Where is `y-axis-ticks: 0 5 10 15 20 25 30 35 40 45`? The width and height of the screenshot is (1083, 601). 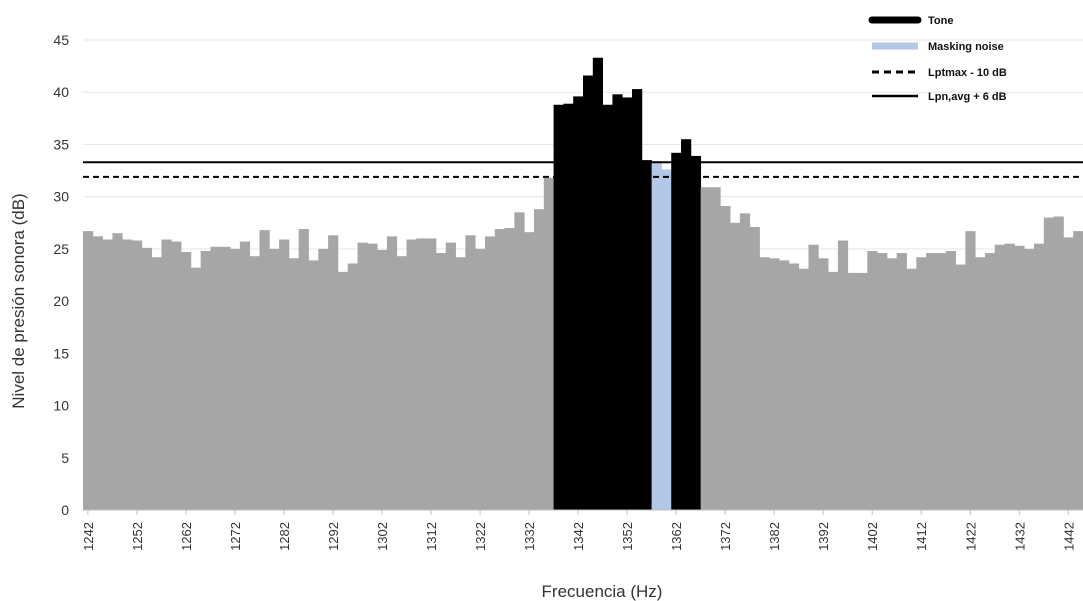
y-axis-ticks: 0 5 10 15 20 25 30 35 40 45 is located at coordinates (61, 275).